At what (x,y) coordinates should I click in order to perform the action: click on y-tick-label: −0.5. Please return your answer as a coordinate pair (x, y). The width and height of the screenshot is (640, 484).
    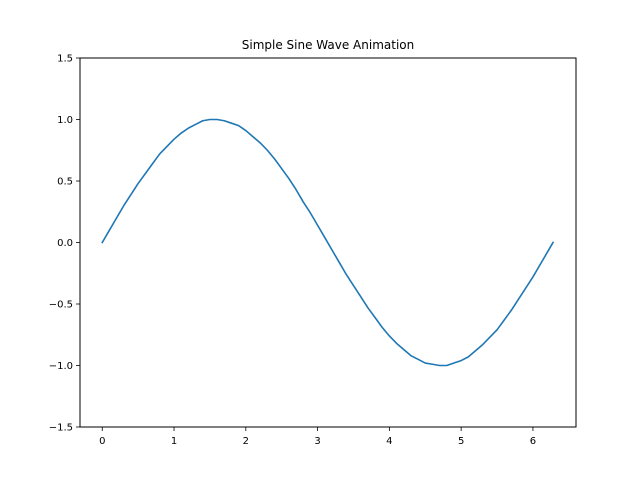
    Looking at the image, I should click on (61, 305).